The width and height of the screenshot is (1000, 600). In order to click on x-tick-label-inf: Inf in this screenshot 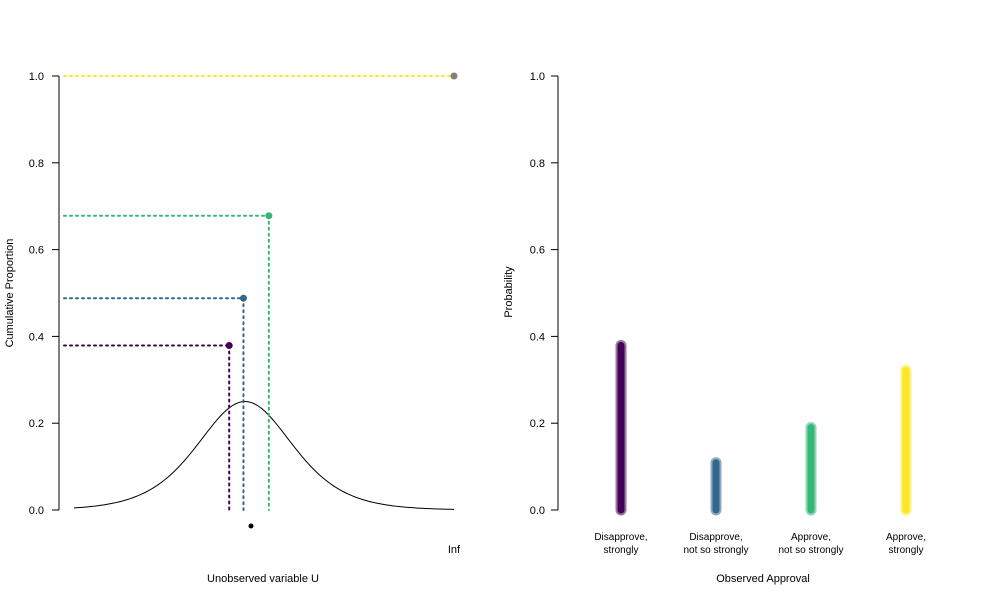, I will do `click(454, 550)`.